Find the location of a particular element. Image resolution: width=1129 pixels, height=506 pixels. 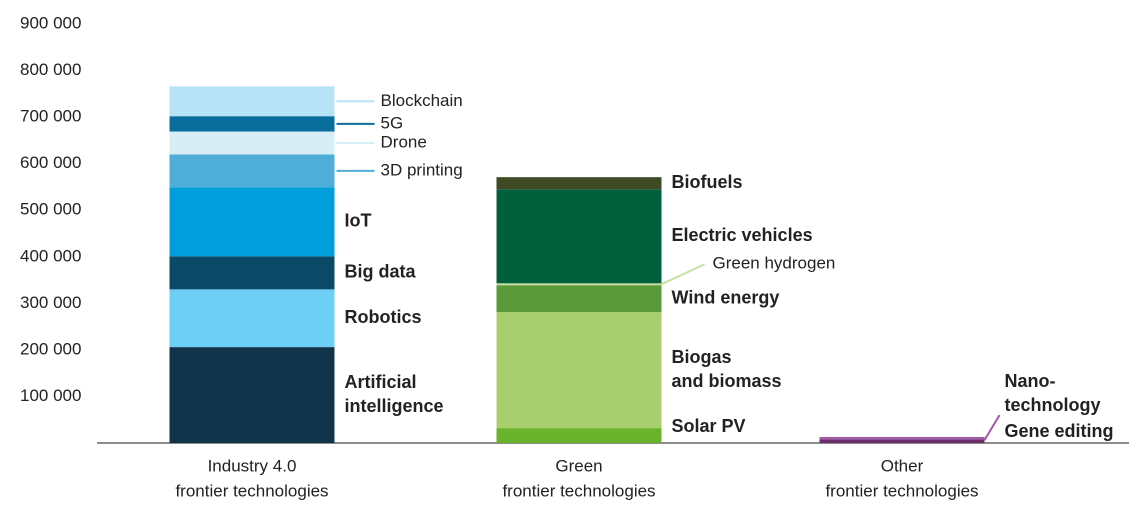

series-label: Gene editing is located at coordinates (1059, 431).